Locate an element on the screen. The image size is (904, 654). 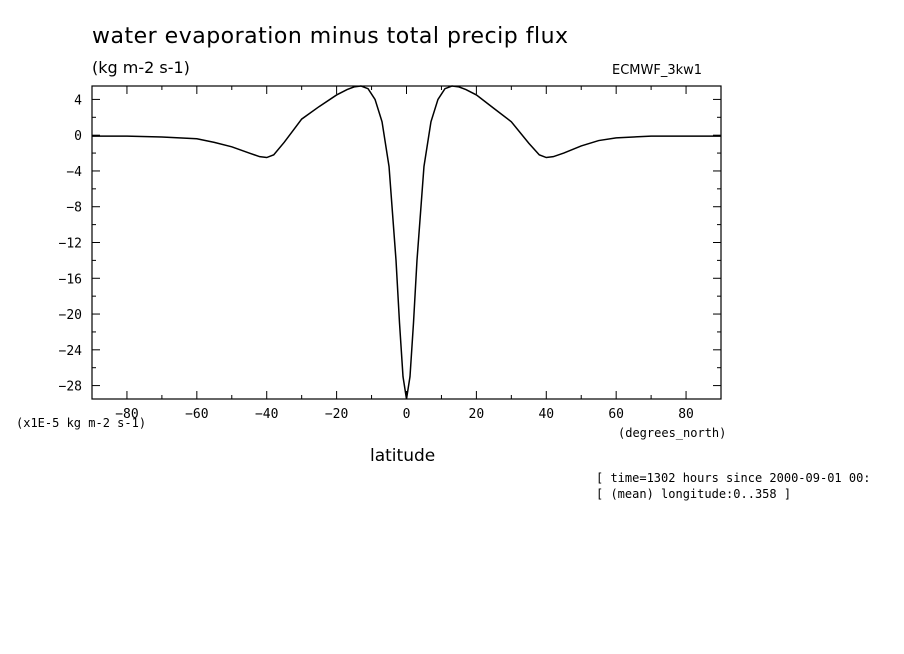
y-tick-label: −24 is located at coordinates (71, 351).